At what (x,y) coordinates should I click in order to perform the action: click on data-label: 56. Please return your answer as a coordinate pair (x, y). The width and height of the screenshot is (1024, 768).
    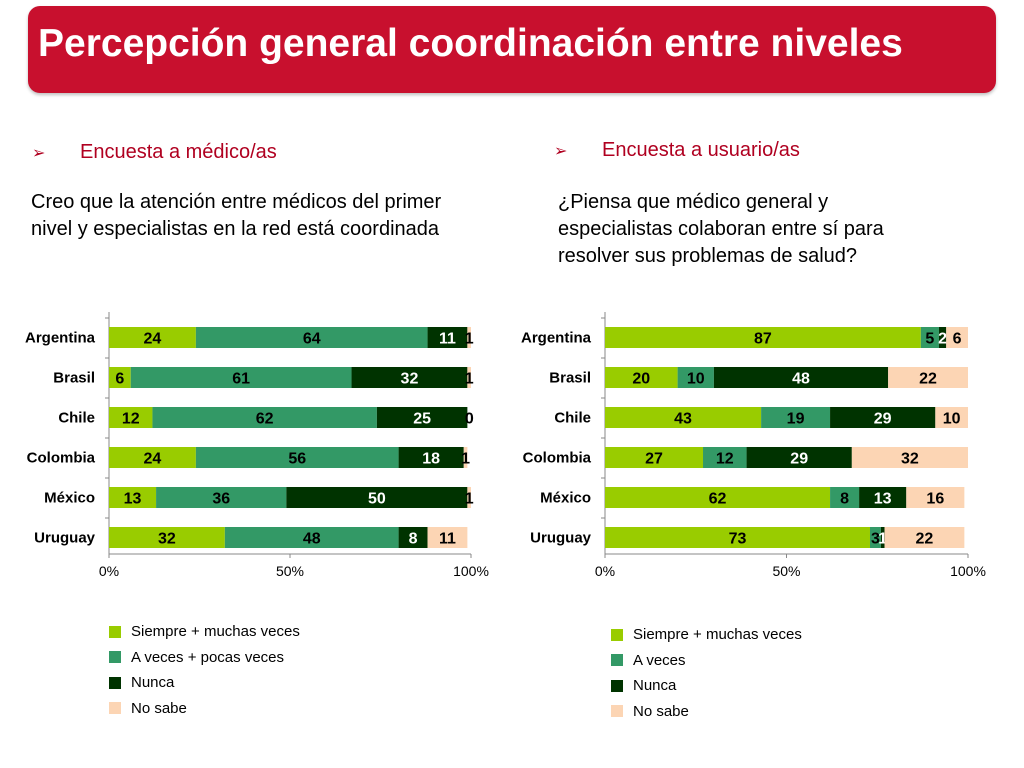
    Looking at the image, I should click on (297, 459).